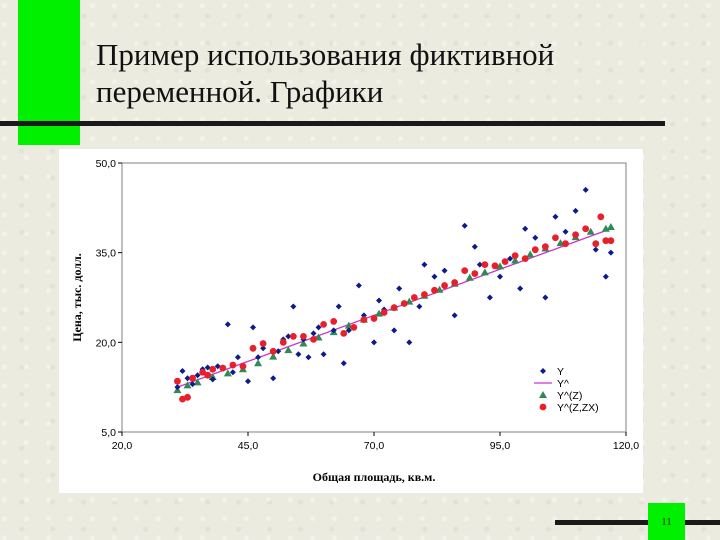 The image size is (720, 540). I want to click on title-divider, so click(332, 123).